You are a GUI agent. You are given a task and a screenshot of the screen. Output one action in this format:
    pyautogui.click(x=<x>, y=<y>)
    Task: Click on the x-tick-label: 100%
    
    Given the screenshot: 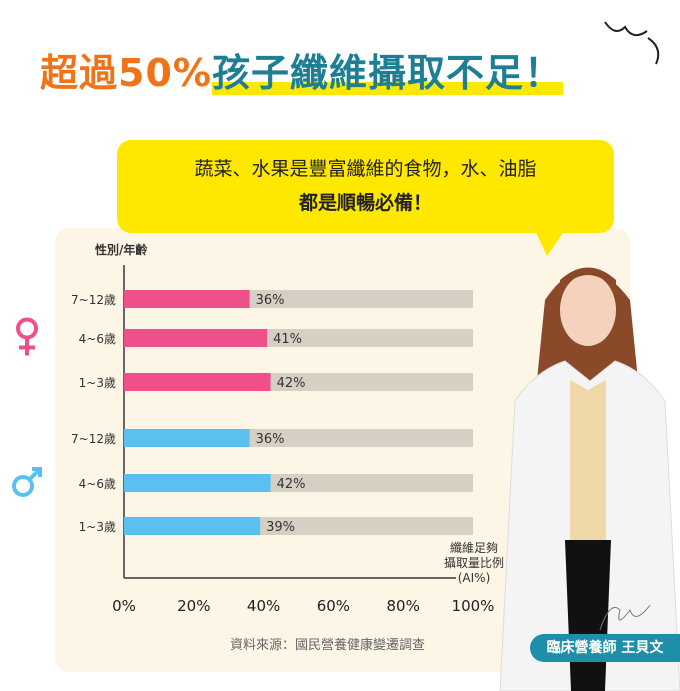 What is the action you would take?
    pyautogui.click(x=473, y=606)
    